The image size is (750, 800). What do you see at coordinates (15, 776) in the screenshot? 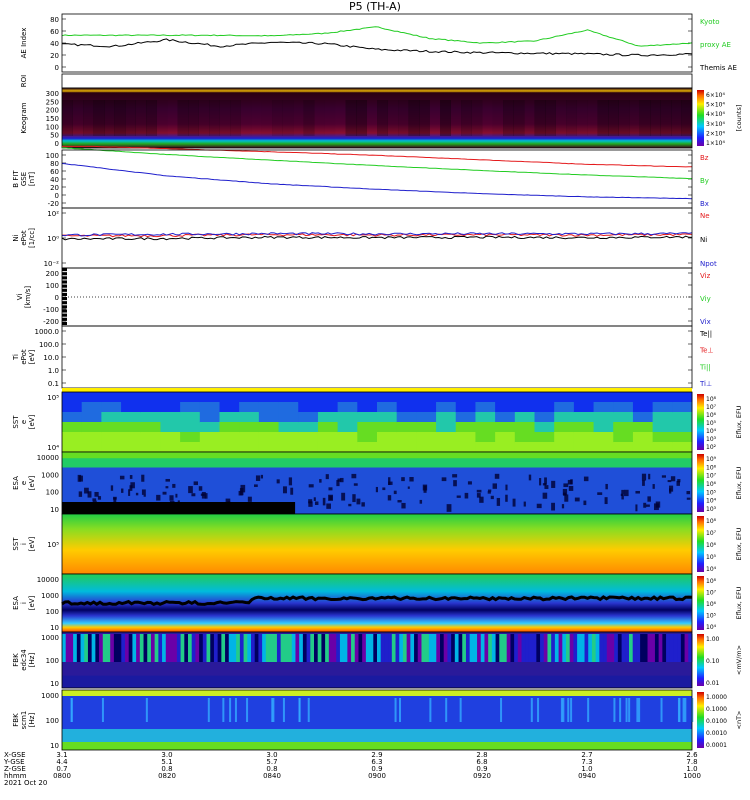
I see `footer-row-label: hhmm` at bounding box center [15, 776].